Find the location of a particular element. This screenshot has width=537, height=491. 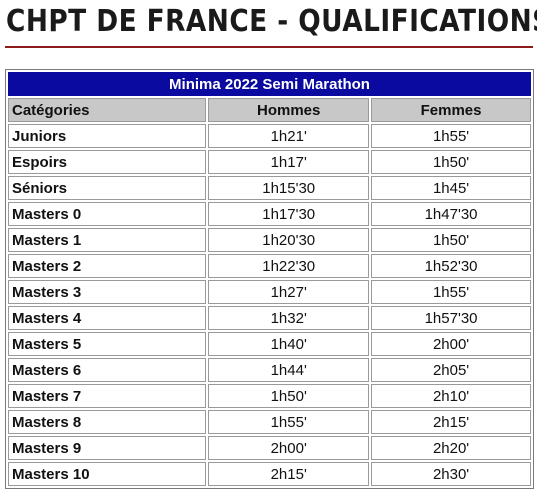

men-time-cell: 2h00' is located at coordinates (289, 448).